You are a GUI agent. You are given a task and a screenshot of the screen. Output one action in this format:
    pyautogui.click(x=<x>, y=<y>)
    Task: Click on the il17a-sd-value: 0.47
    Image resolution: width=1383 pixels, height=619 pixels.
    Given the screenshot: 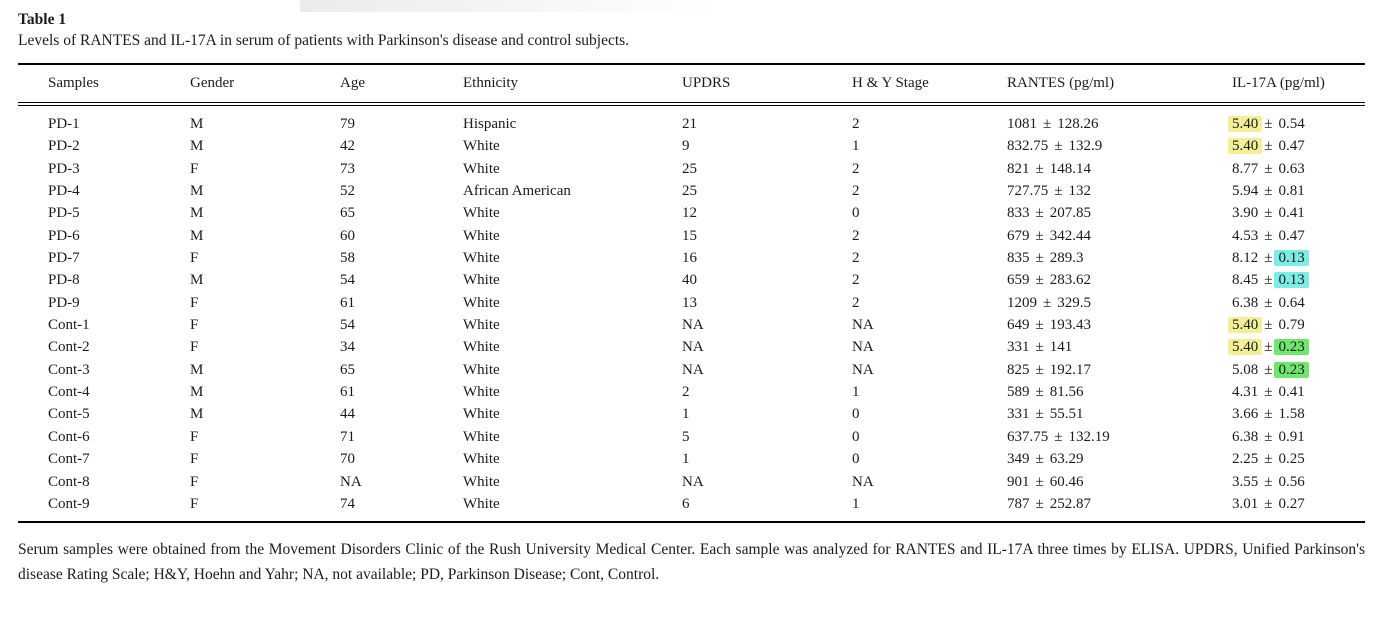 What is the action you would take?
    pyautogui.click(x=1291, y=235)
    